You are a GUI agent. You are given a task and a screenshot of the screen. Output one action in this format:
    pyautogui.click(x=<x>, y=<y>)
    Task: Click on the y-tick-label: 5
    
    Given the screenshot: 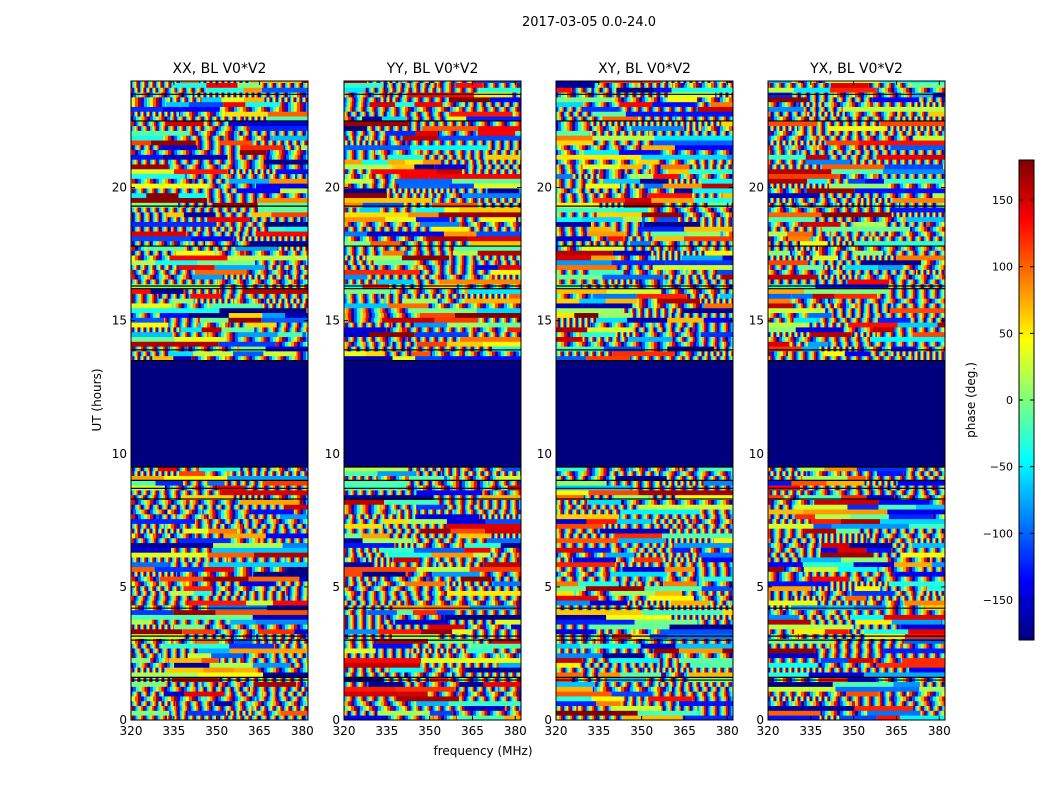 What is the action you would take?
    pyautogui.click(x=548, y=587)
    